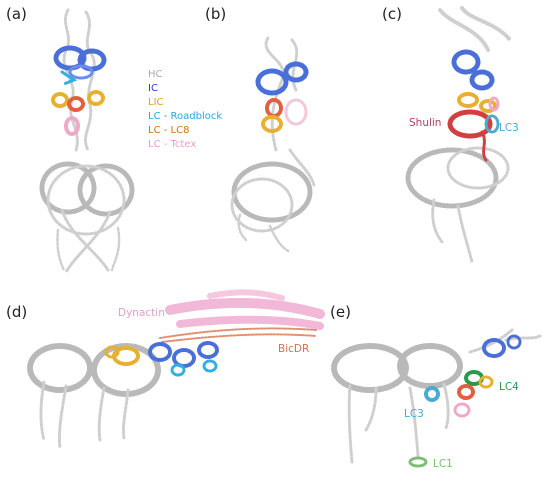 This screenshot has height=481, width=550. I want to click on panel-b-intermediate-chain, so click(282, 78).